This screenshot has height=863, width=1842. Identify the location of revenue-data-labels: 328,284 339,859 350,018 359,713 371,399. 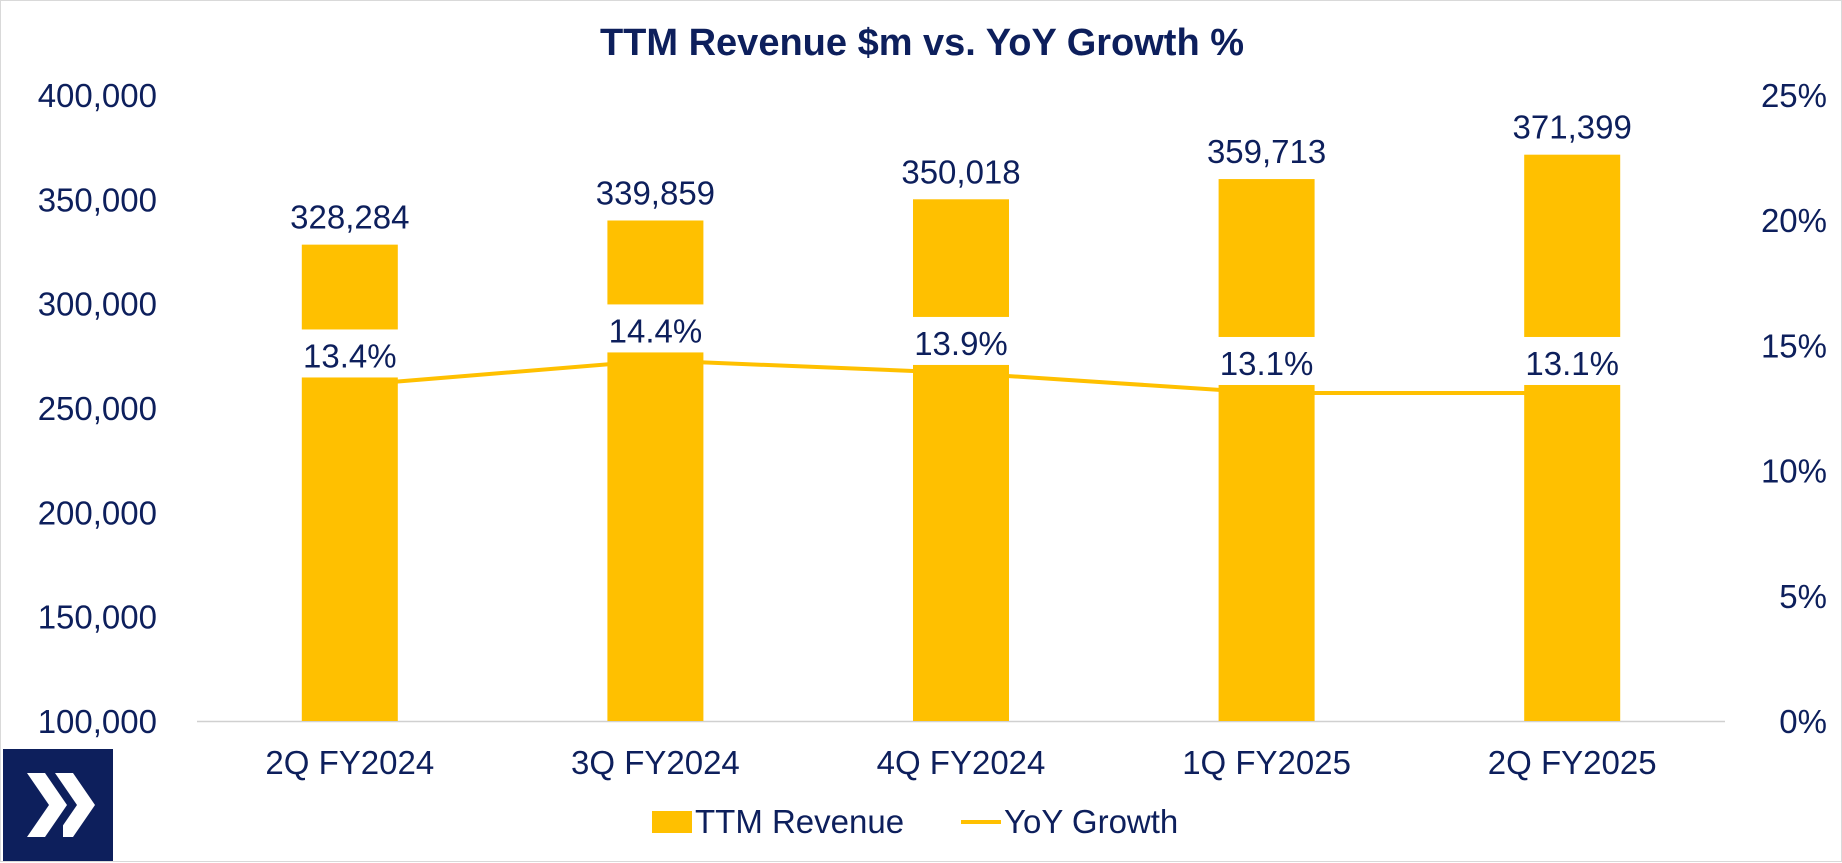
(961, 172).